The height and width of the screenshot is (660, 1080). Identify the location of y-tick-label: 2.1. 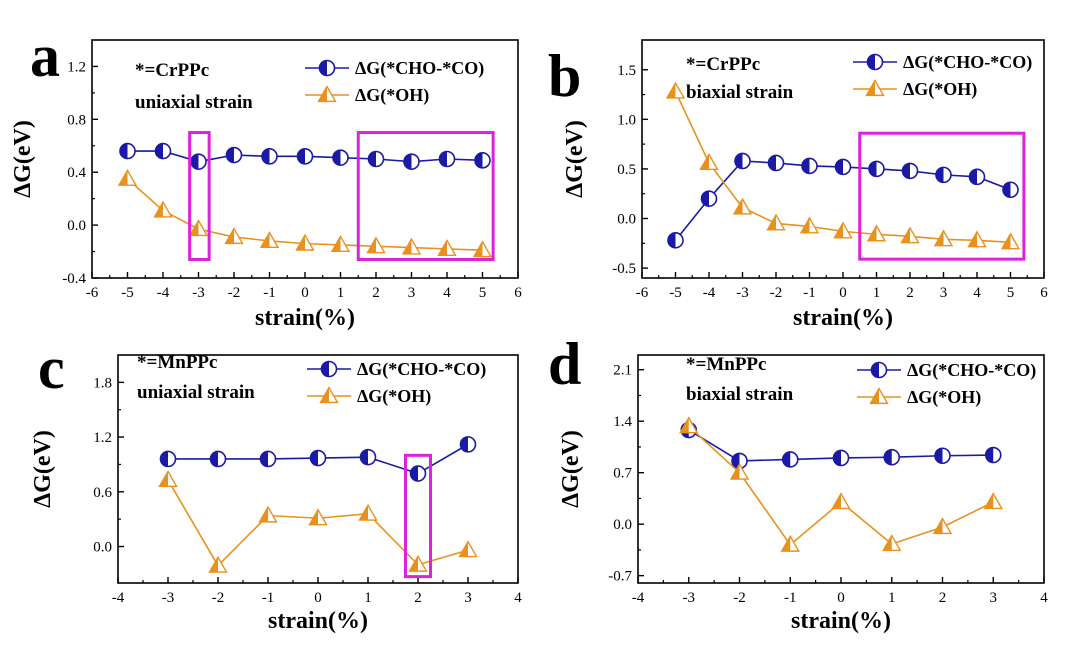
(622, 371).